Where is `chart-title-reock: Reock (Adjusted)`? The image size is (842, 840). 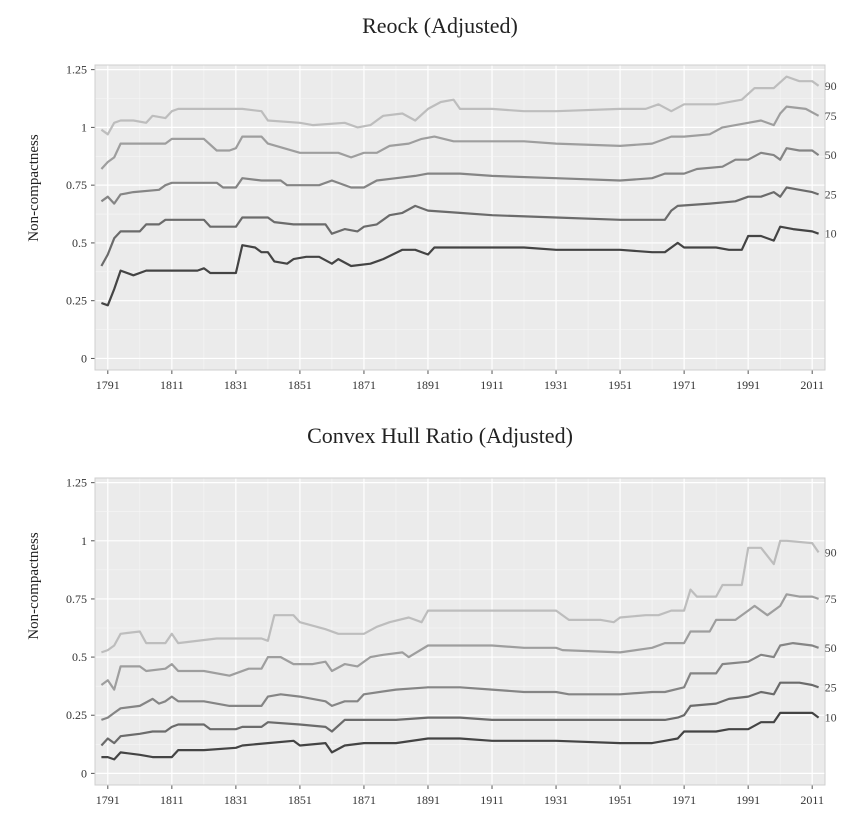
chart-title-reock: Reock (Adjusted) is located at coordinates (440, 25).